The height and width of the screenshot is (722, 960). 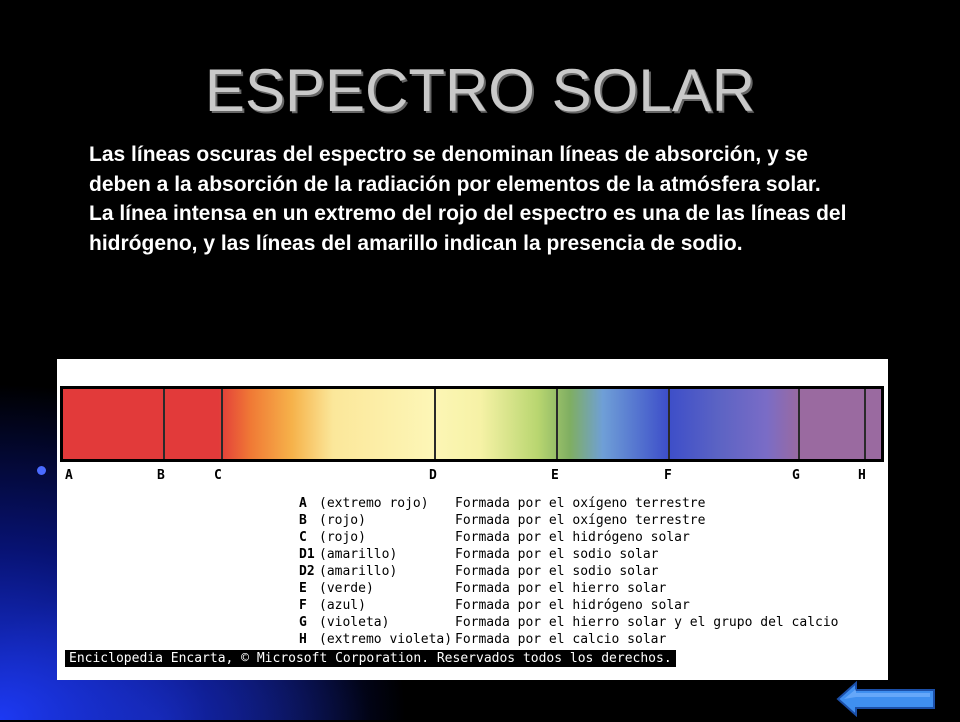 I want to click on spectrum-letter-d: D, so click(x=433, y=475).